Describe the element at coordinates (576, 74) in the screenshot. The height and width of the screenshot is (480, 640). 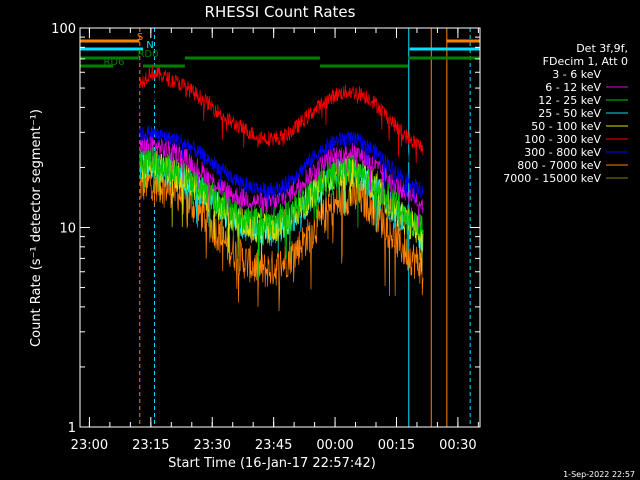
I see `legend-entry-label: 3 - 6 keV` at that location.